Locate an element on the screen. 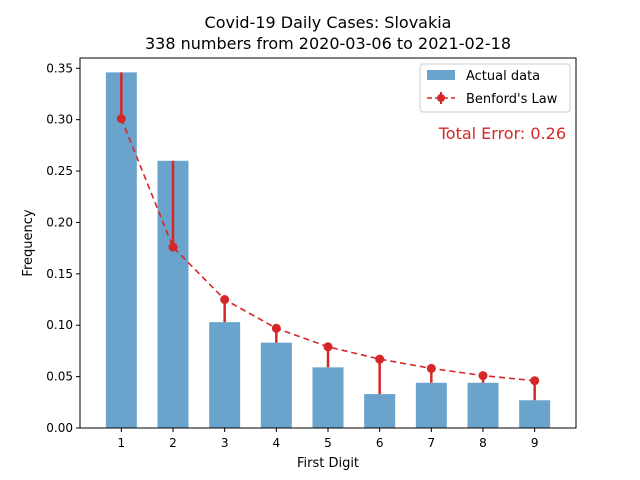 The height and width of the screenshot is (480, 640). y-tick-label: 0.10 is located at coordinates (59, 325).